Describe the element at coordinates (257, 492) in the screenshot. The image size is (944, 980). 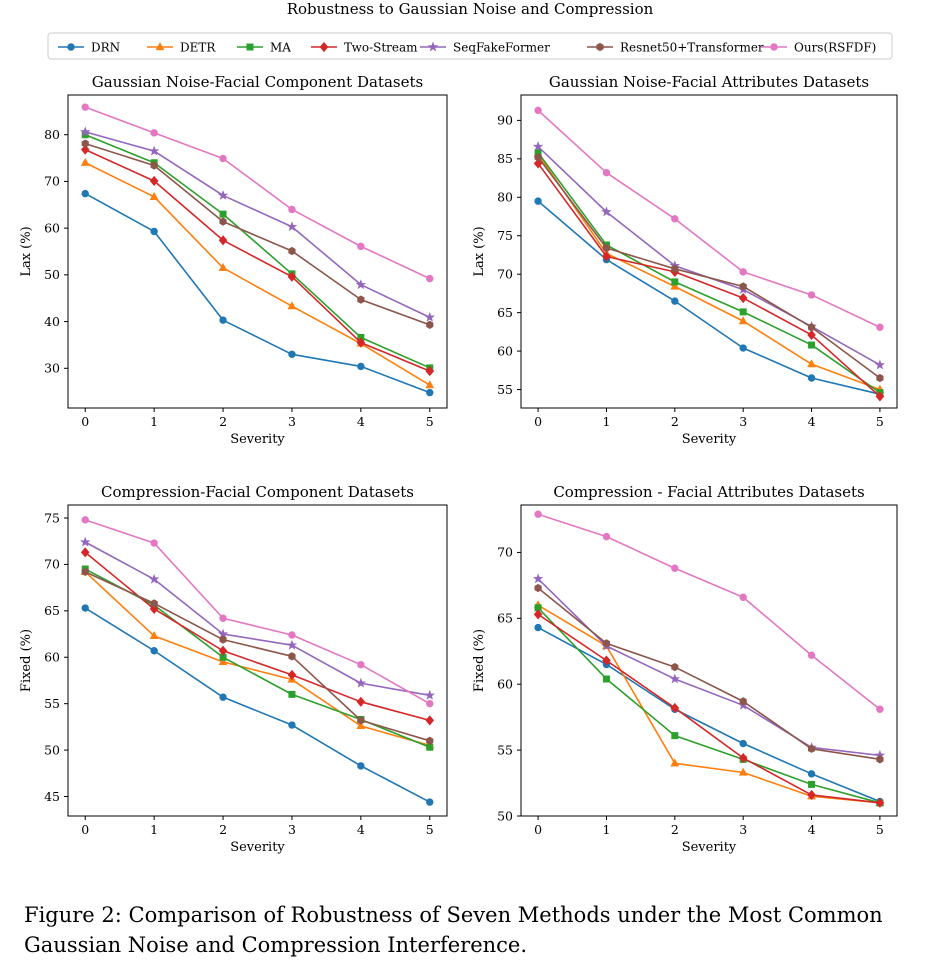
I see `chart-title: Compression-Facial Component Datasets` at that location.